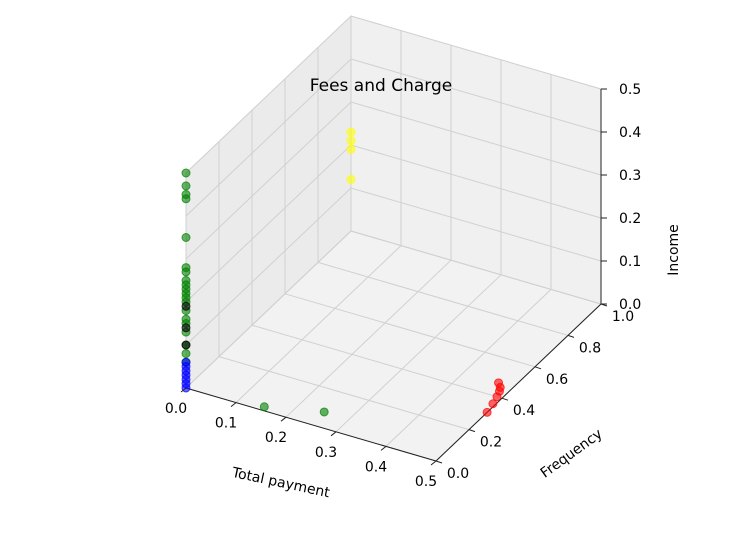 The height and width of the screenshot is (556, 743). Describe the element at coordinates (376, 467) in the screenshot. I see `x-tick-label: 0.4` at that location.